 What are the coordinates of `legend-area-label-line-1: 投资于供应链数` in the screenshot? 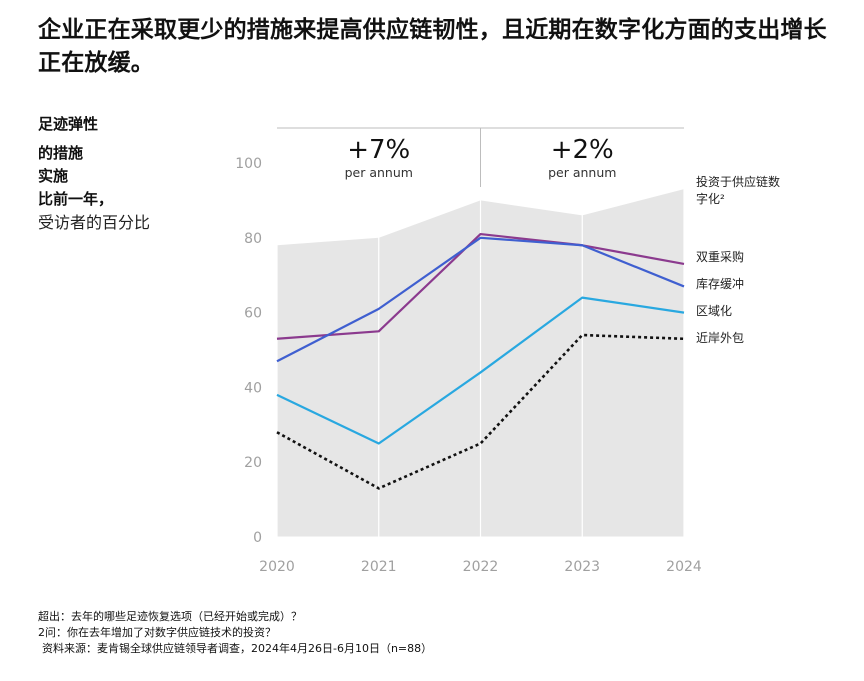 It's located at (738, 181).